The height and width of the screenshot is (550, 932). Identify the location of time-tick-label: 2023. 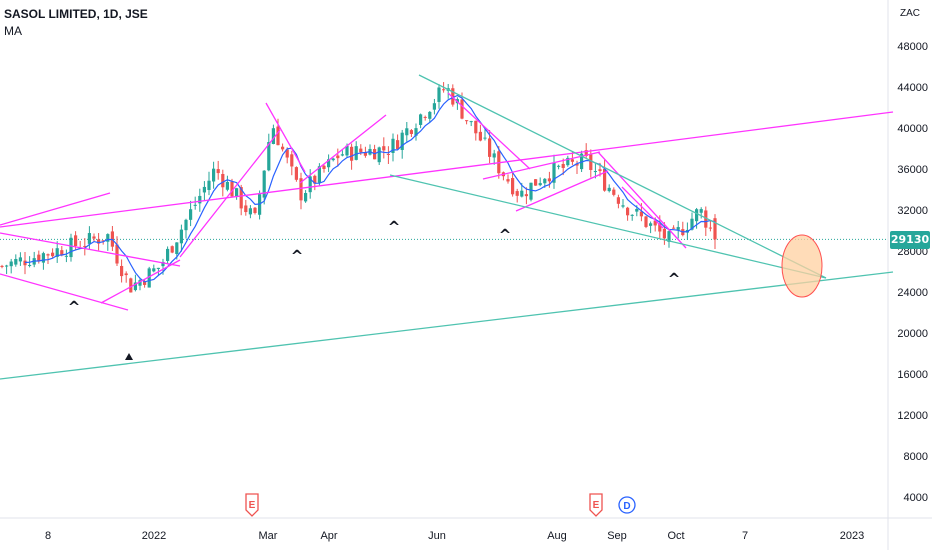
(852, 536).